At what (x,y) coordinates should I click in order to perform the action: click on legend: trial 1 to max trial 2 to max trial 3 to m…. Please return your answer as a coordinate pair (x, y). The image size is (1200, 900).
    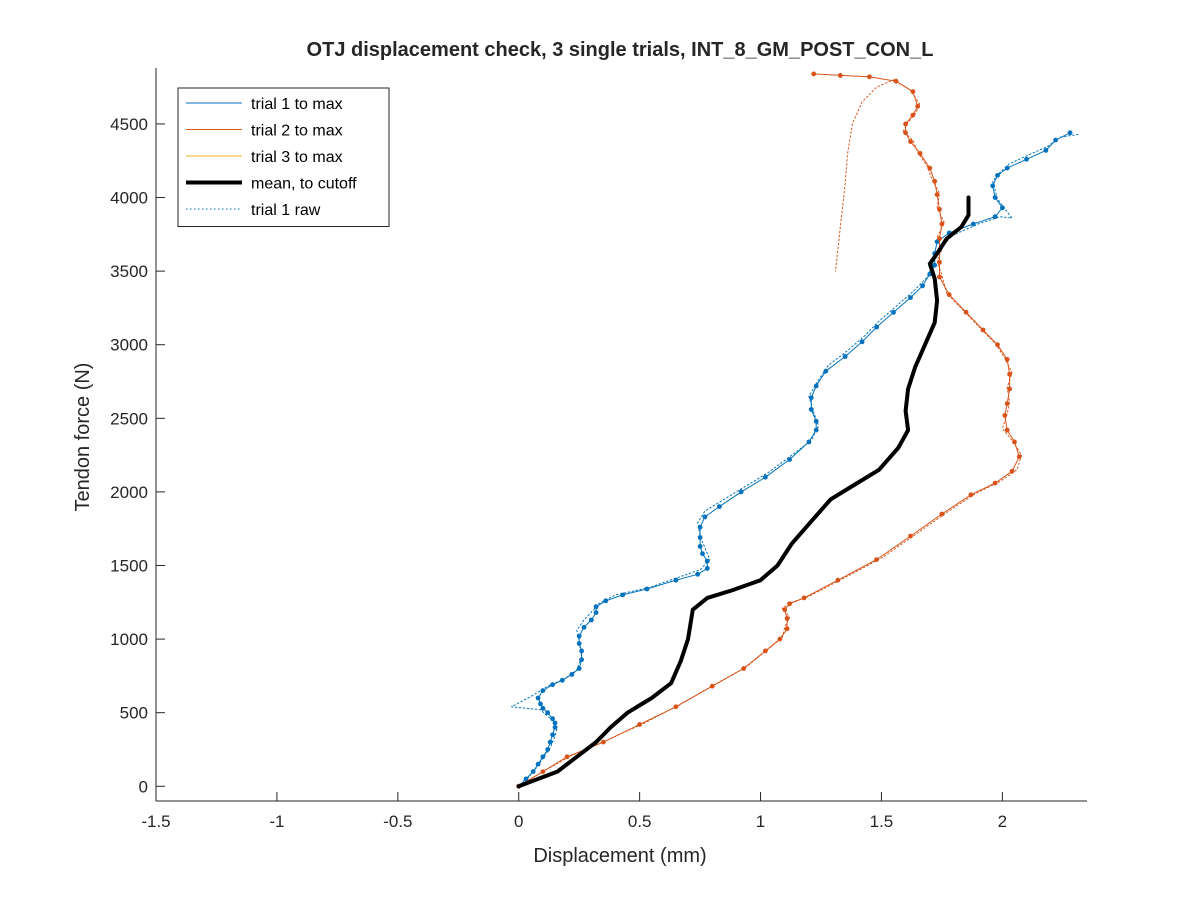
    Looking at the image, I should click on (283, 157).